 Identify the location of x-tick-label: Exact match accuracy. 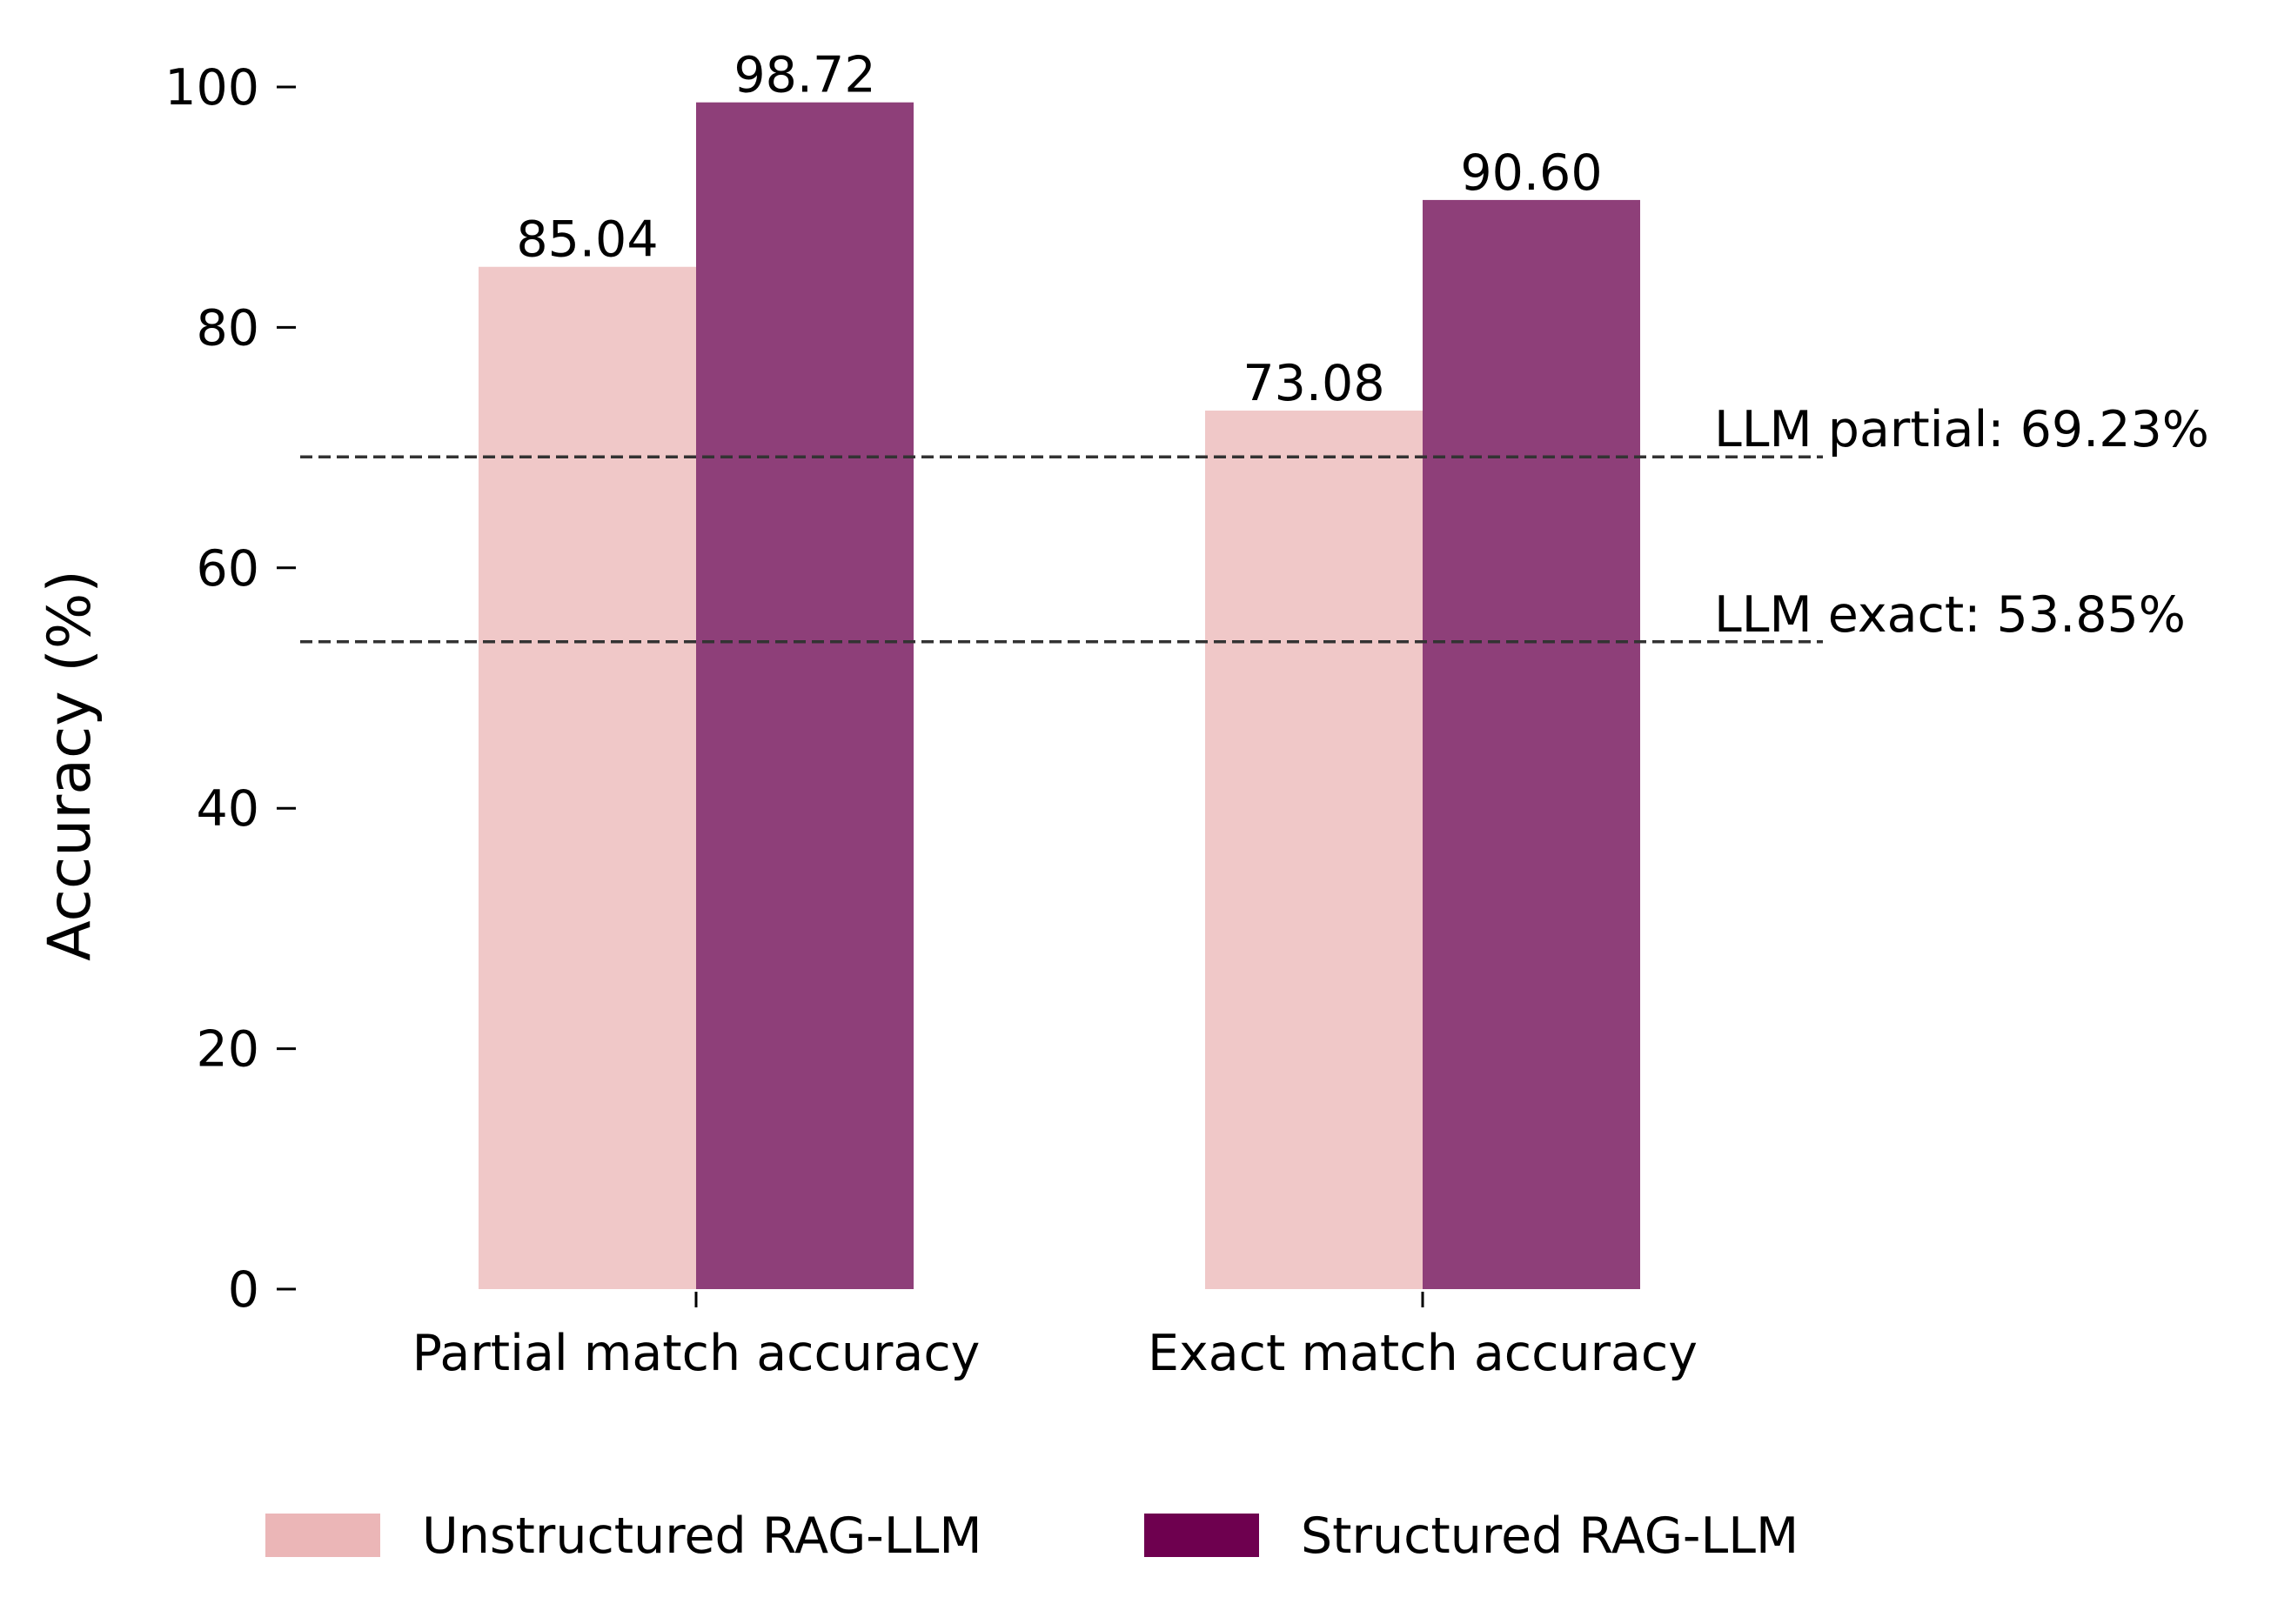
(1423, 1354).